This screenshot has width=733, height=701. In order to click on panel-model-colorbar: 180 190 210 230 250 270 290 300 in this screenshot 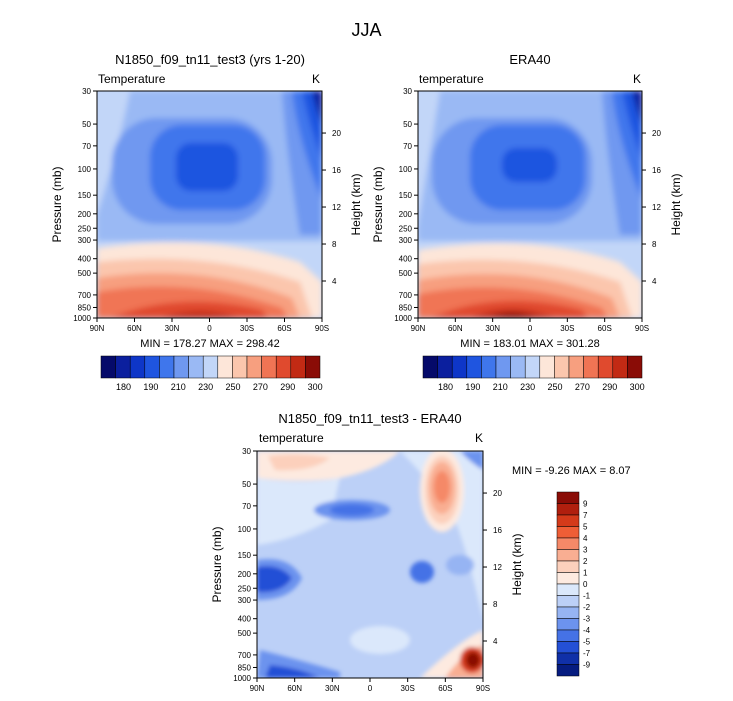, I will do `click(211, 373)`.